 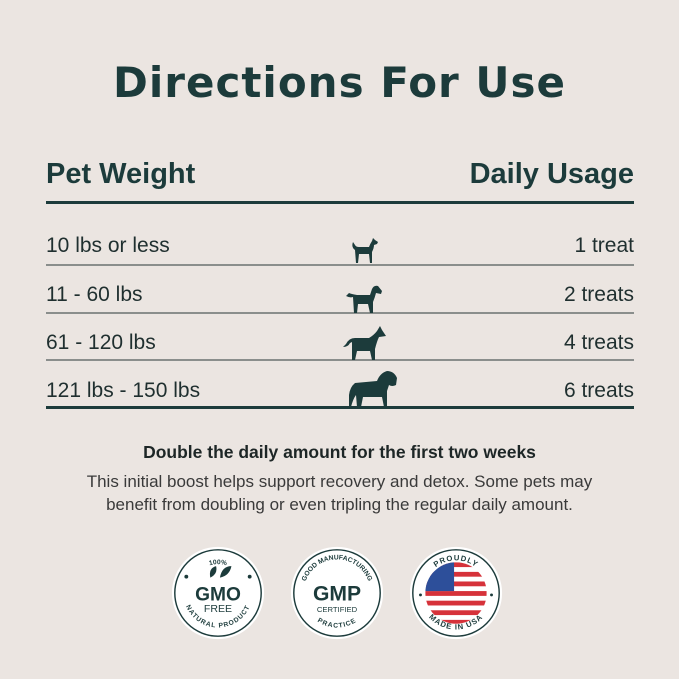 I want to click on badge-top-text: 100%, so click(x=217, y=563).